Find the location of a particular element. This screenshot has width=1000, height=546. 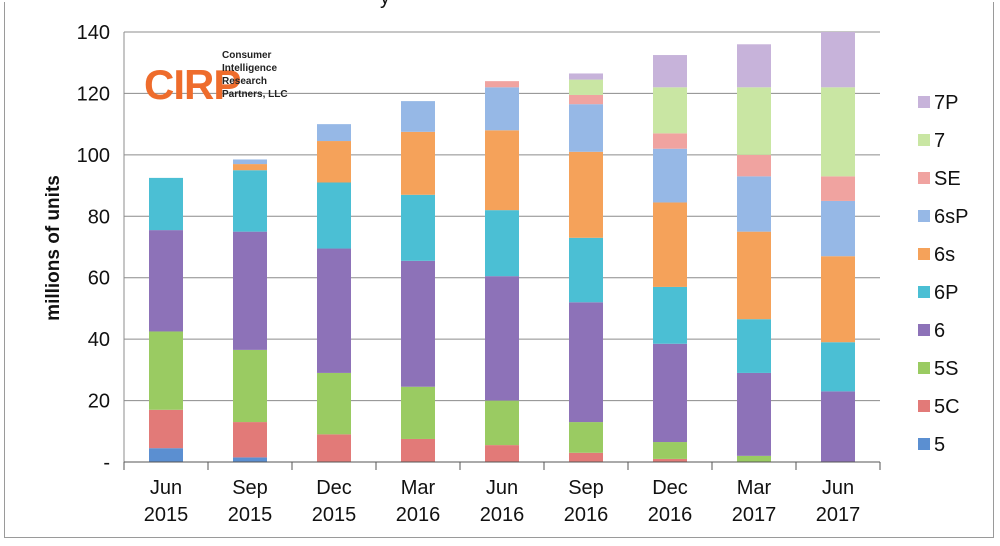

legend-entry-6: 6 is located at coordinates (931, 331).